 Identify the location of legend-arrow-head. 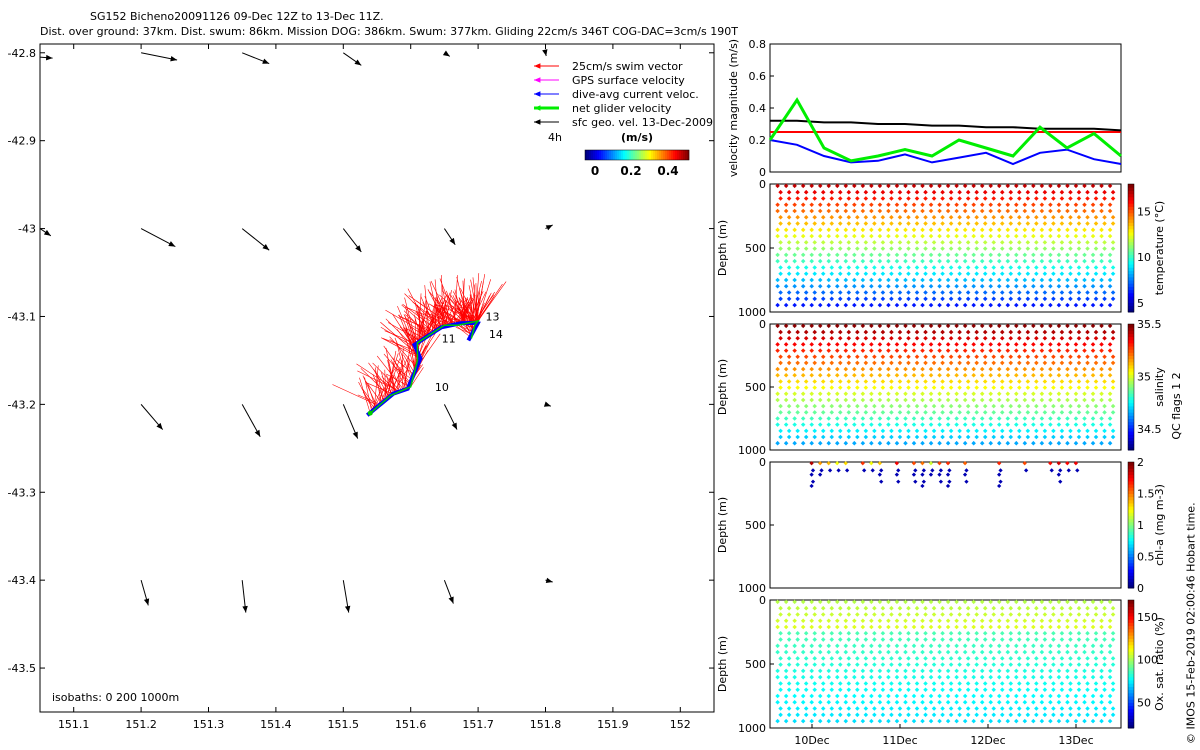
(537, 122).